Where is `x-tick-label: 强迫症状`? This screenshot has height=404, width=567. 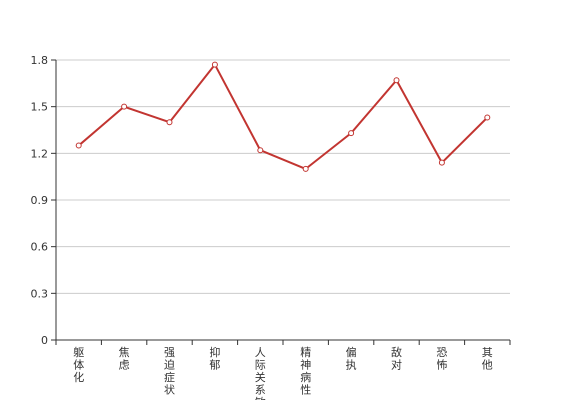 x-tick-label: 强迫症状 is located at coordinates (169, 371).